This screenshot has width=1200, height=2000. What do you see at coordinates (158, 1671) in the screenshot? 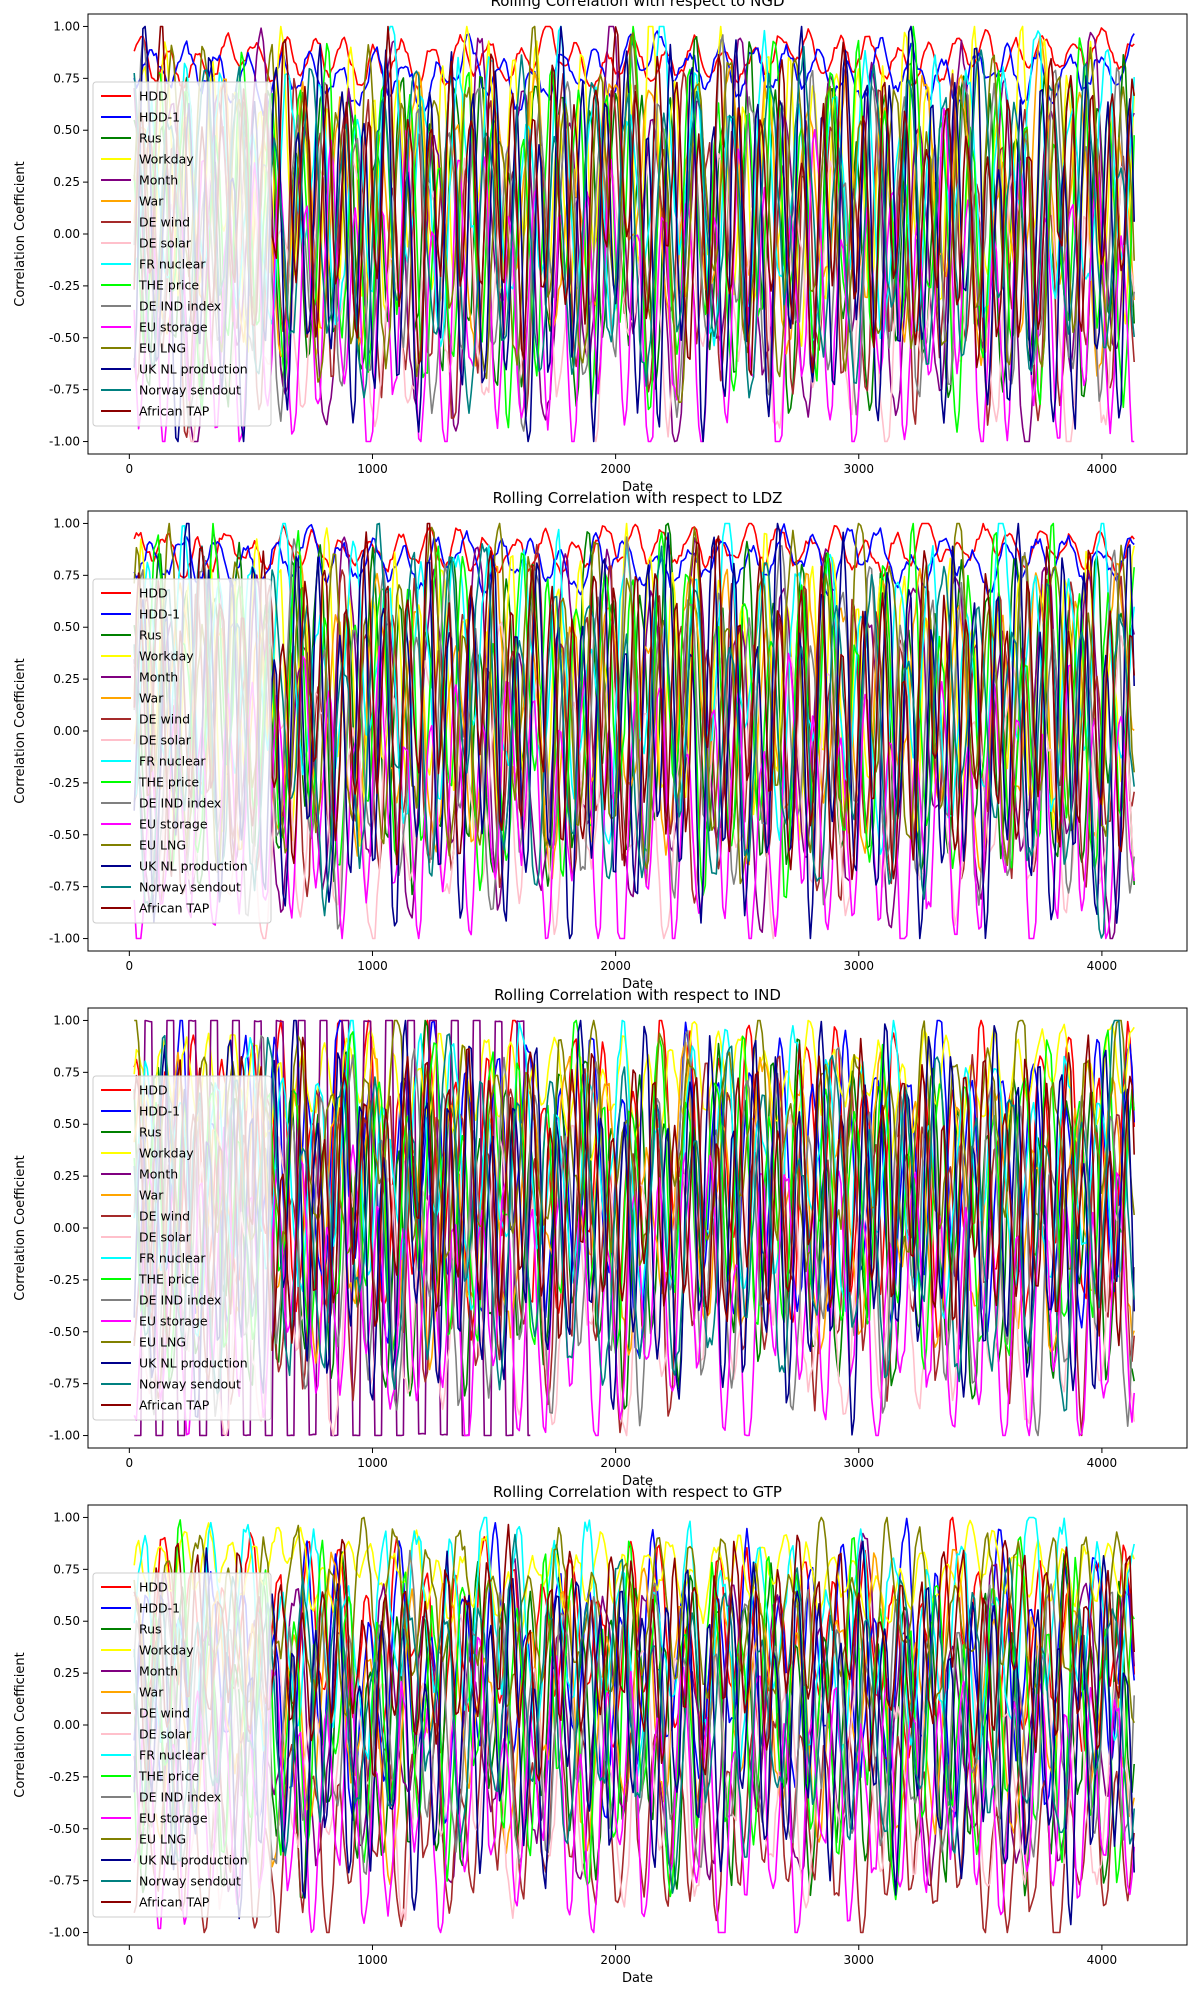
I see `legend-label: Month` at bounding box center [158, 1671].